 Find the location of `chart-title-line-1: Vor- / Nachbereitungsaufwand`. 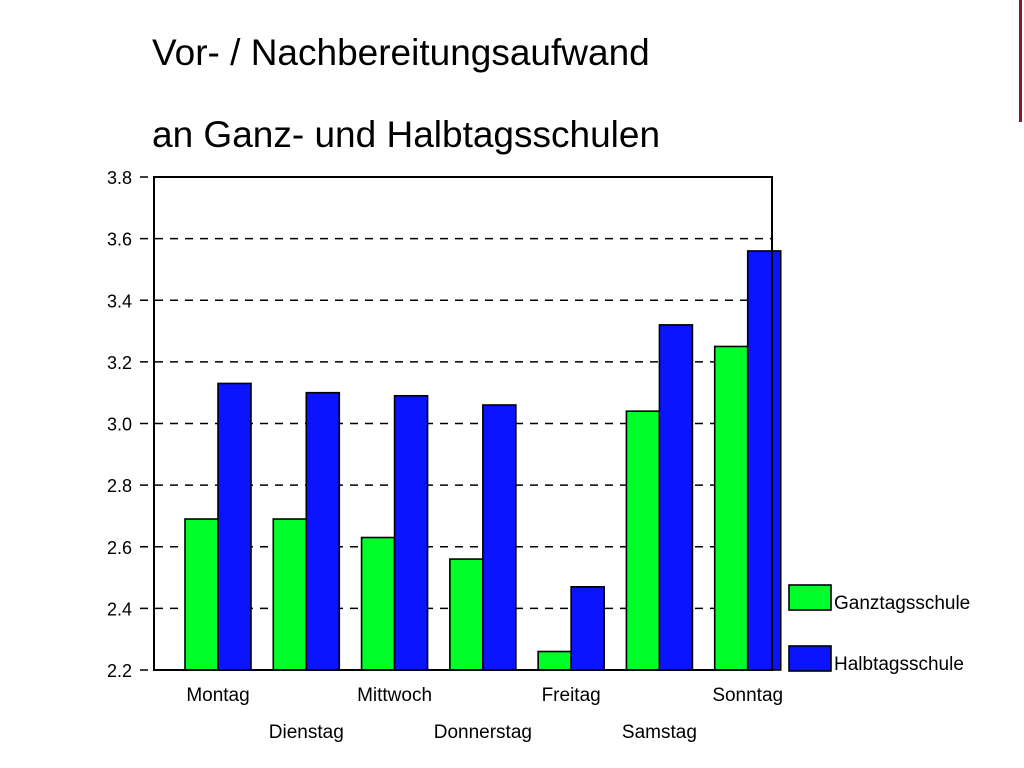

chart-title-line-1: Vor- / Nachbereitungsaufwand is located at coordinates (401, 52).